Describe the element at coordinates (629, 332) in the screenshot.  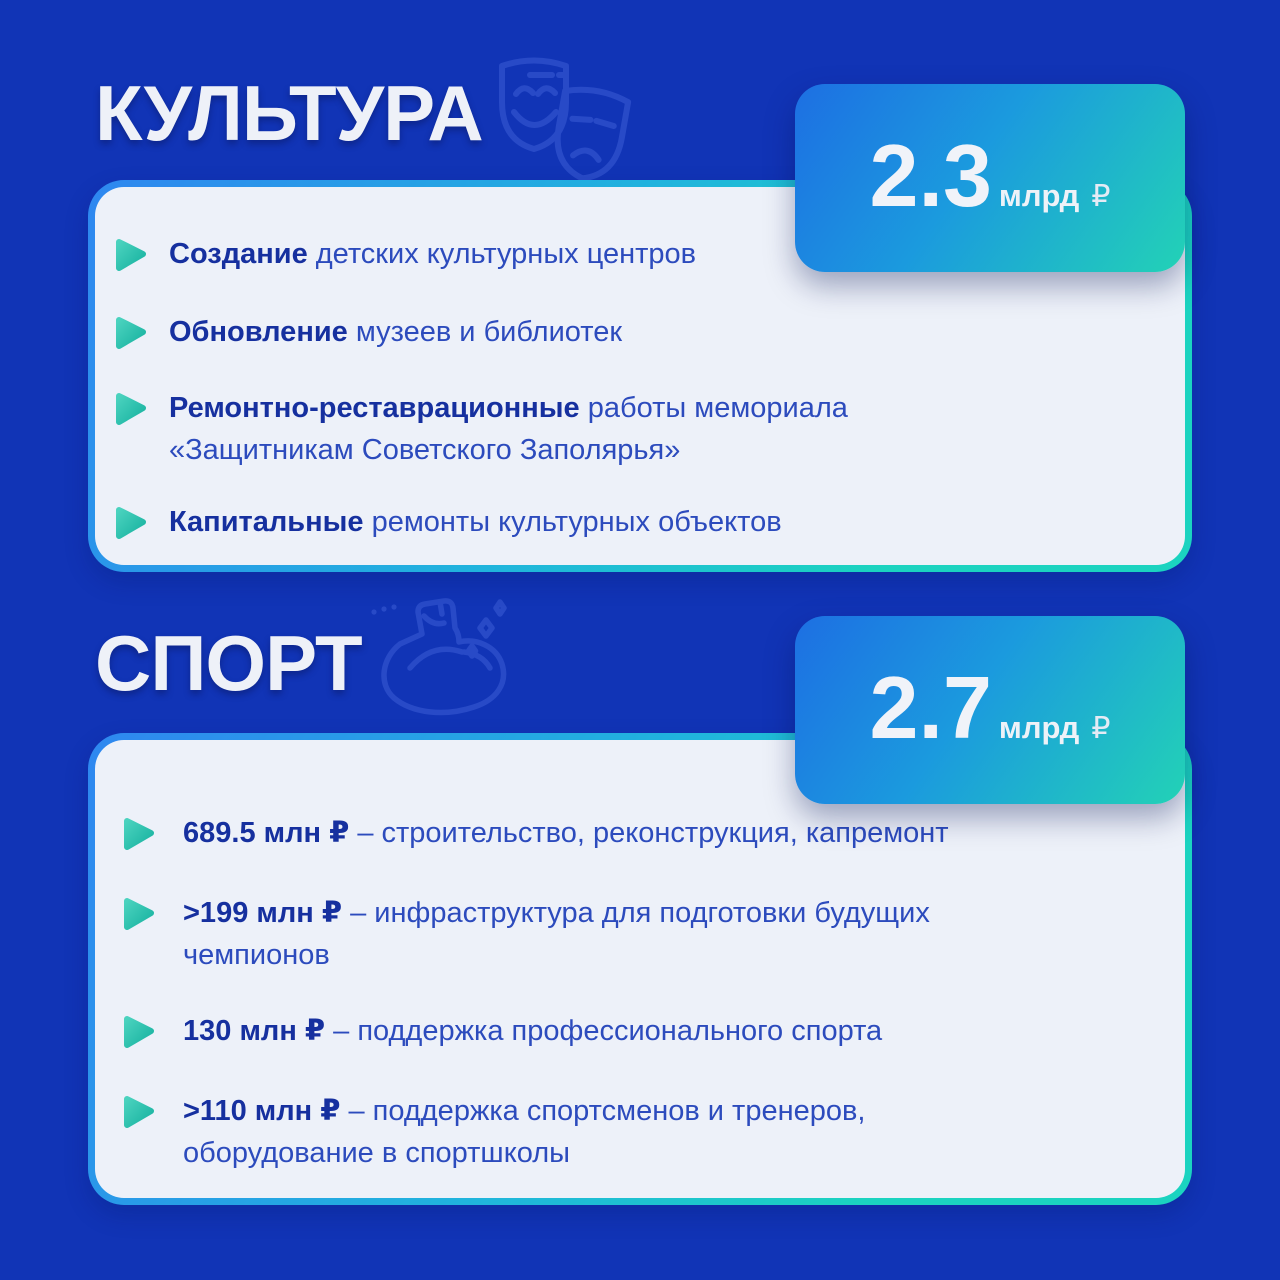
I see `list-item: Обновление музеев и библиотек` at that location.